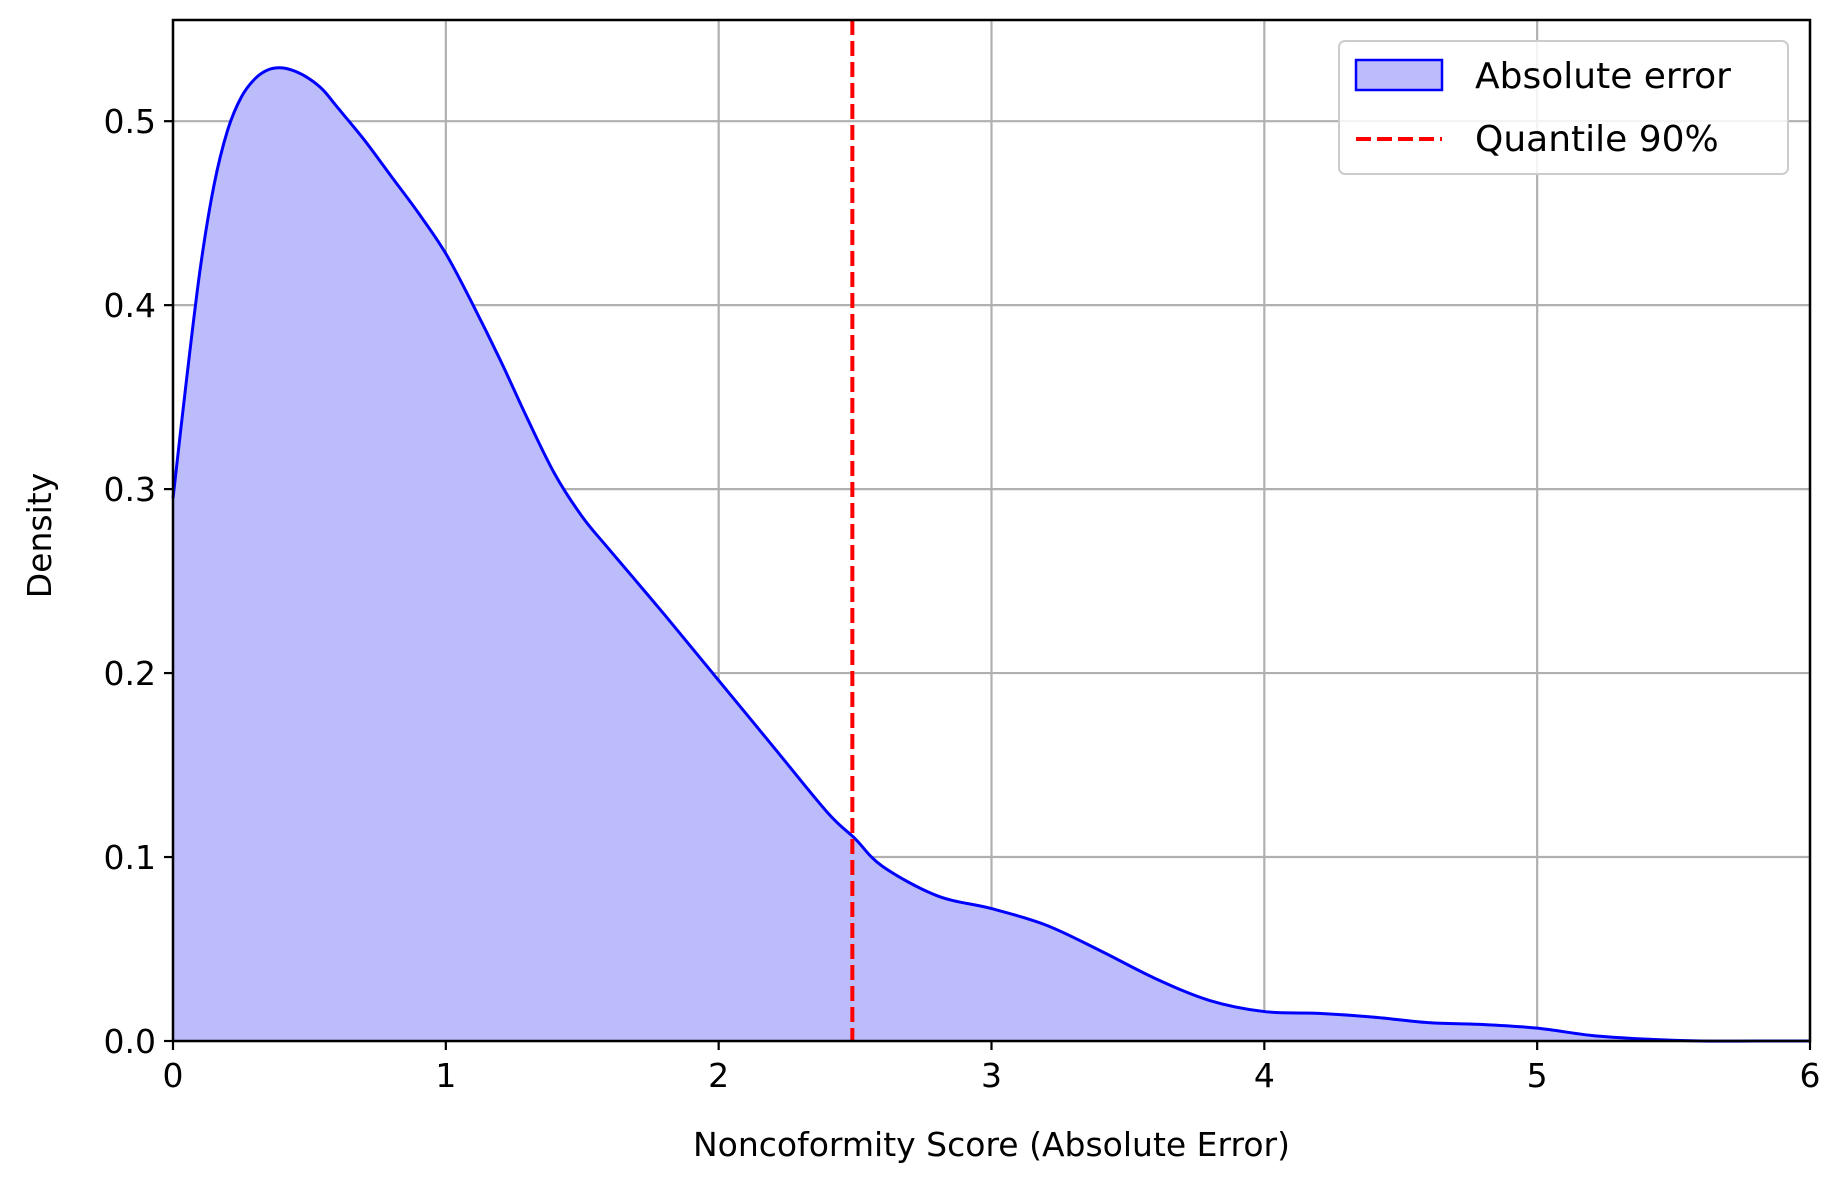  I want to click on x-tick-label: 3, so click(991, 1075).